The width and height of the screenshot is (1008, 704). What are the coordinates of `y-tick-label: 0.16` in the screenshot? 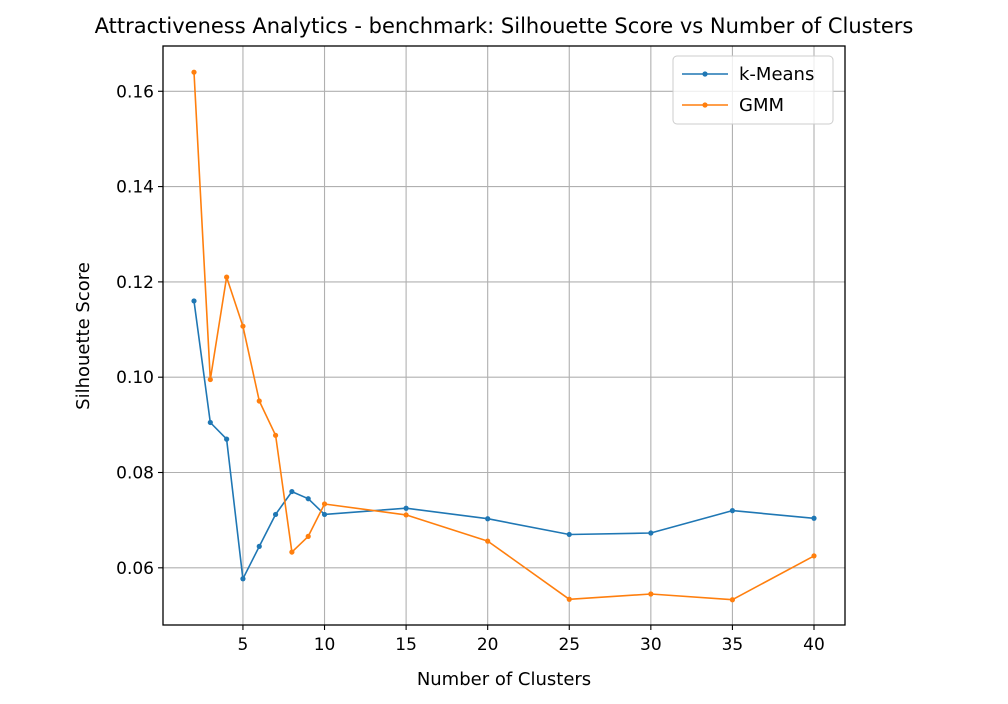 It's located at (135, 92).